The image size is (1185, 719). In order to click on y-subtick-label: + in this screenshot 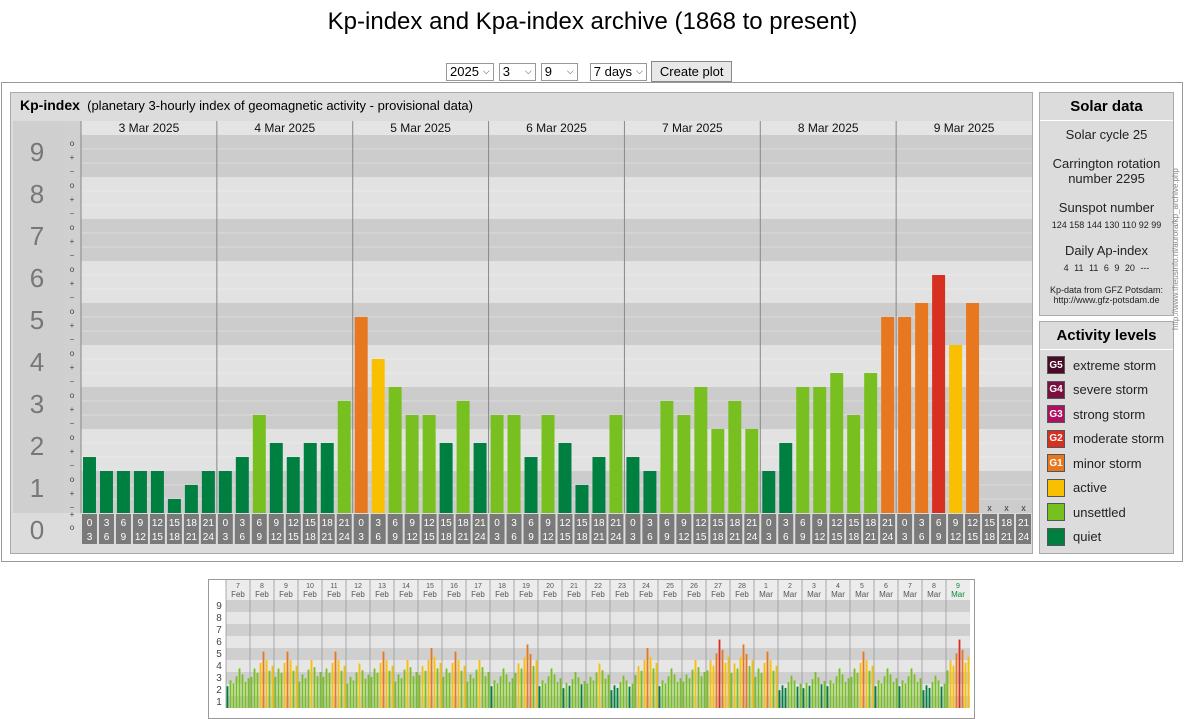, I will do `click(72, 367)`.